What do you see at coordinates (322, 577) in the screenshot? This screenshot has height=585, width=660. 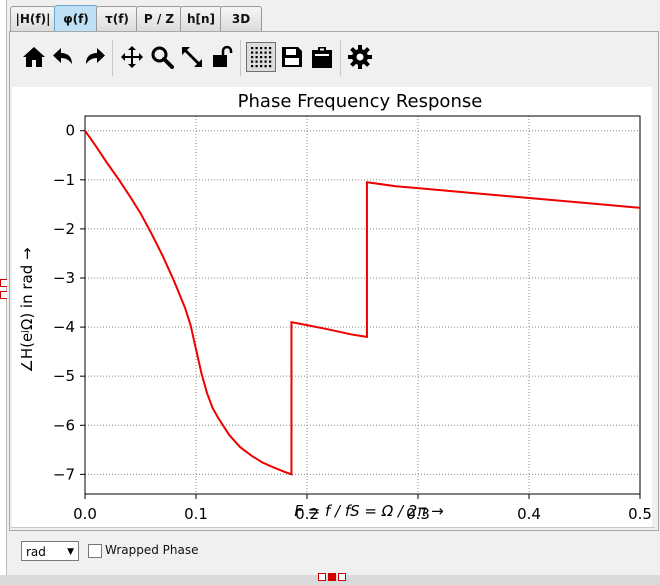 I see `resize-handle-bottom-left` at bounding box center [322, 577].